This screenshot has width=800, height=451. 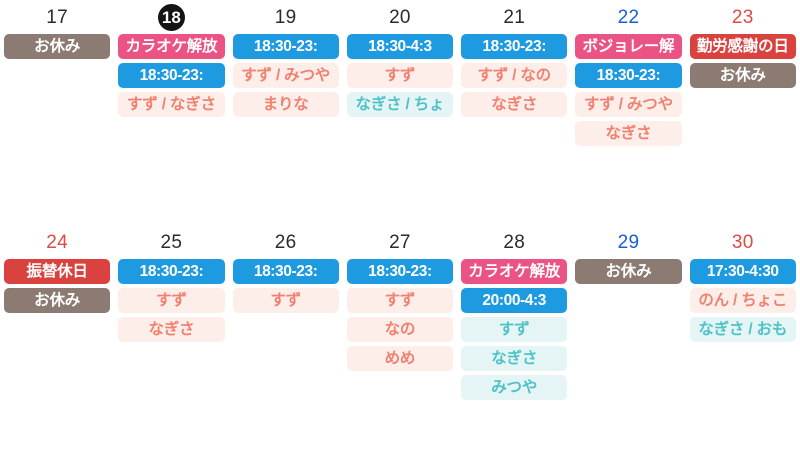 I want to click on day-number-cell: 24, so click(x=57, y=242).